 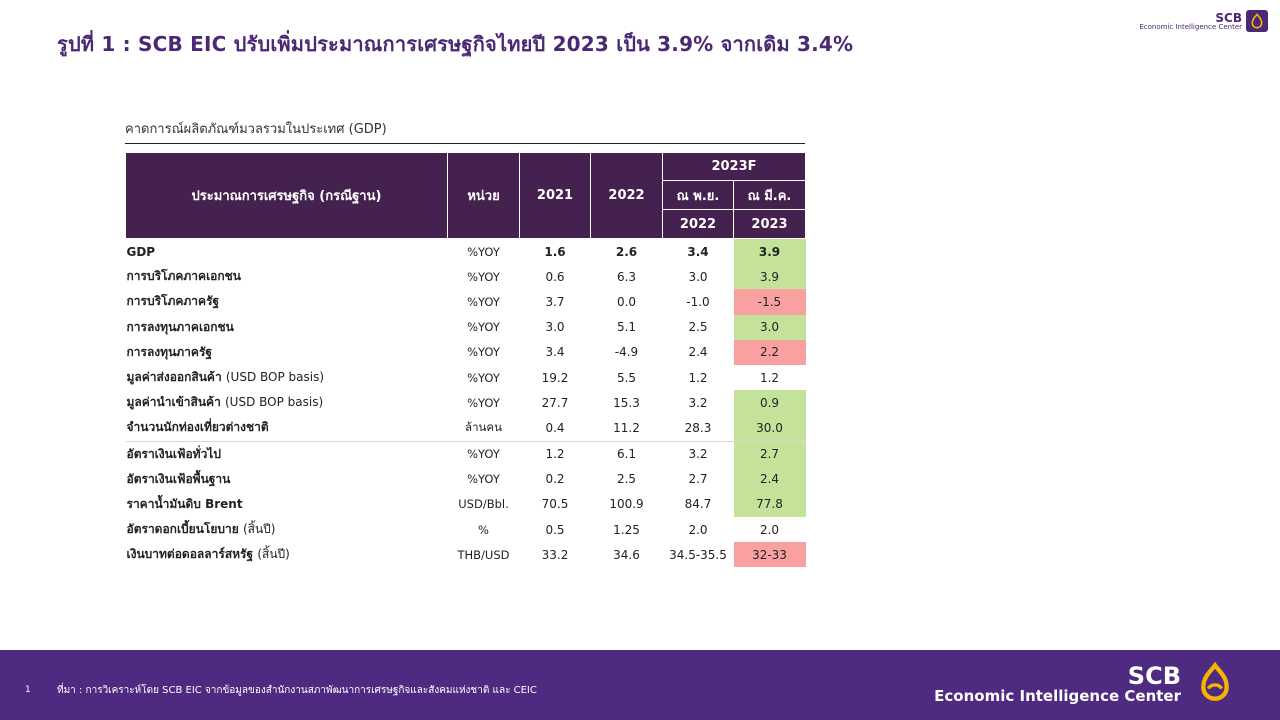 I want to click on cell-2022: 11.2, so click(x=626, y=427).